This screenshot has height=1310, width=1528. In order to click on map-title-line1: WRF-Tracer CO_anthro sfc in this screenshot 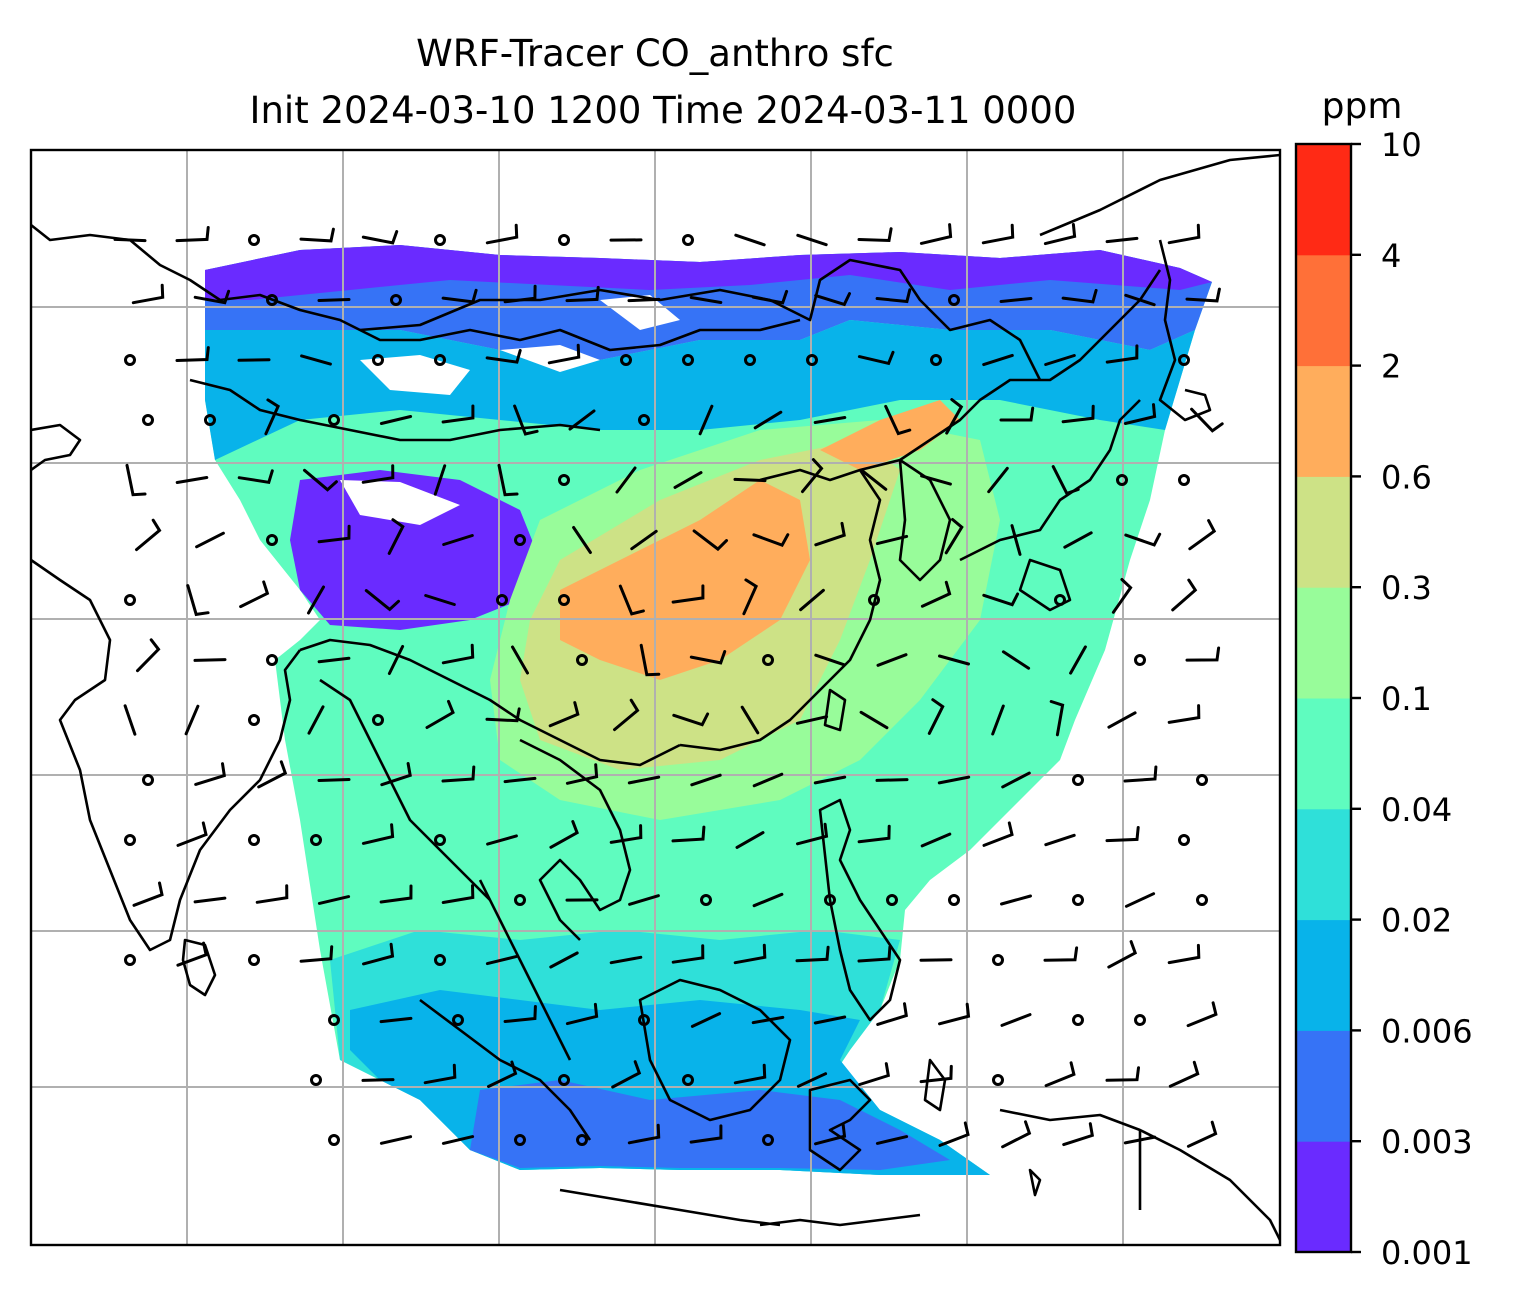, I will do `click(655, 53)`.